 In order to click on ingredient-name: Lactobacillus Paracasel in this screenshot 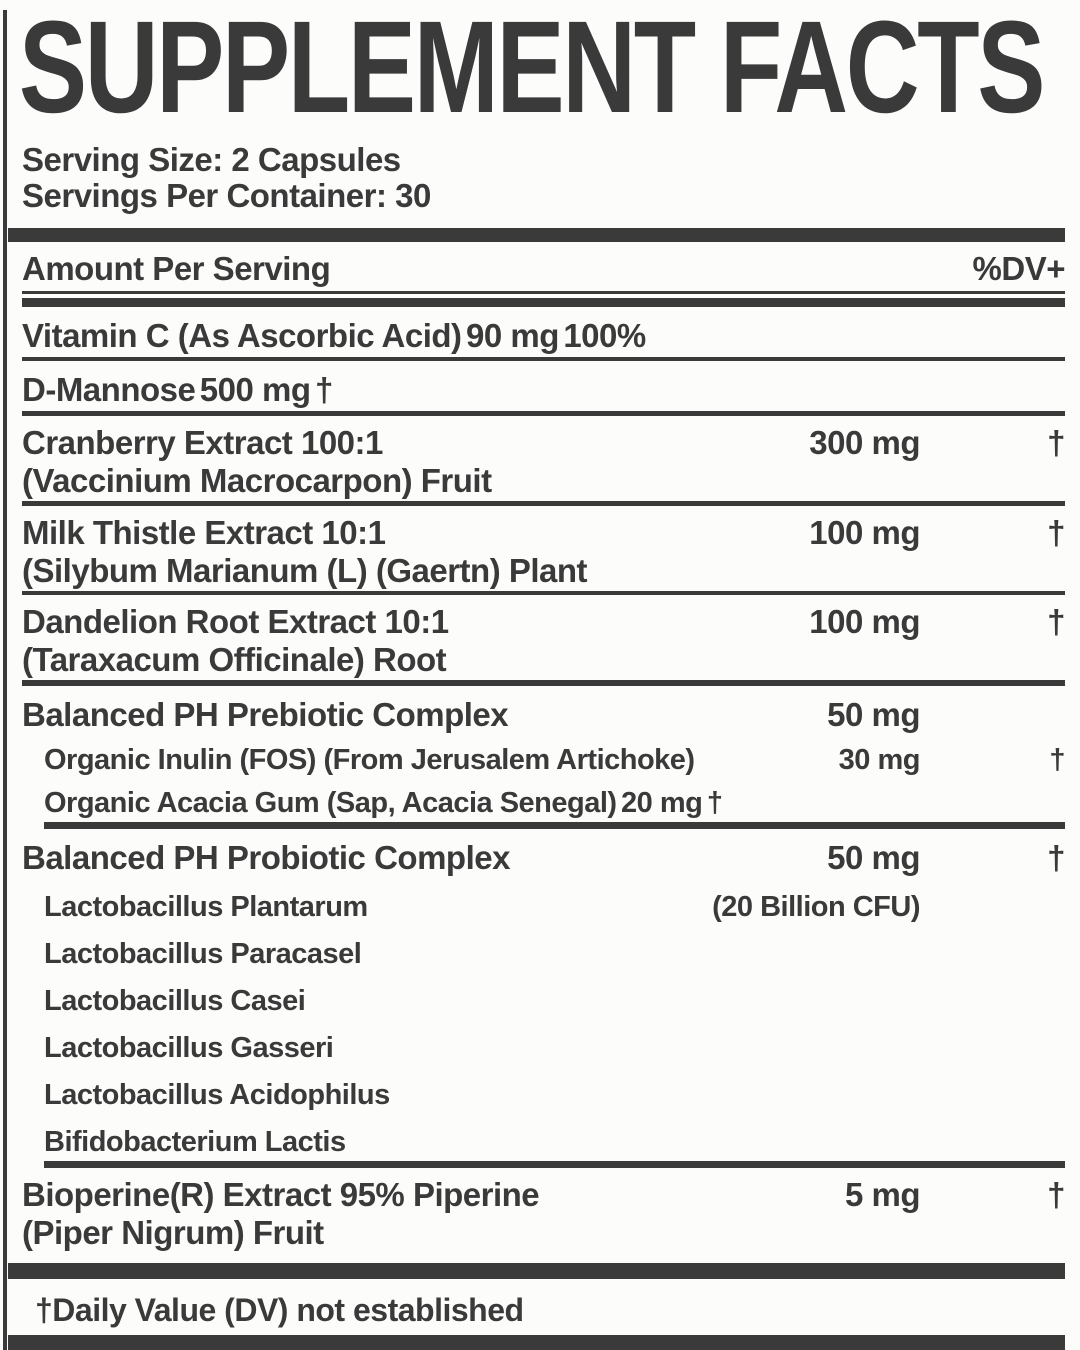, I will do `click(203, 953)`.